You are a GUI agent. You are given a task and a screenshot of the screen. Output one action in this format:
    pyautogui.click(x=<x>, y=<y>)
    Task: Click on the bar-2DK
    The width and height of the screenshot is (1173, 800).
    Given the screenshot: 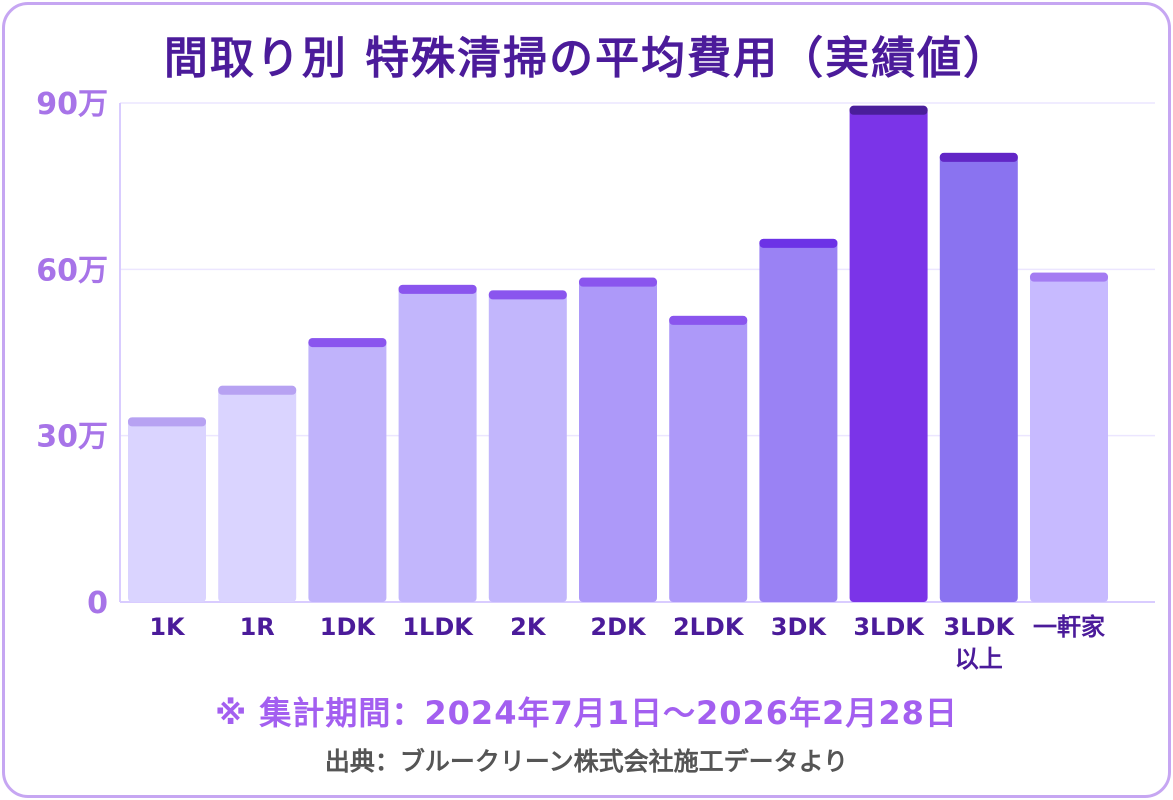 What is the action you would take?
    pyautogui.click(x=618, y=439)
    